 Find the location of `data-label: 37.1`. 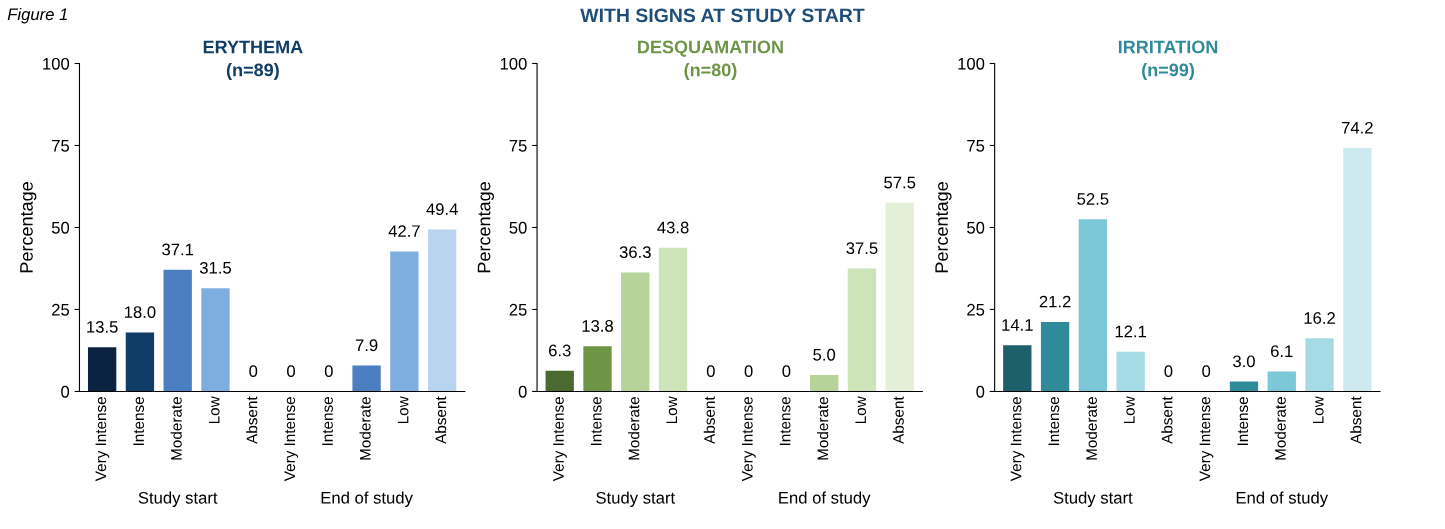

data-label: 37.1 is located at coordinates (178, 249).